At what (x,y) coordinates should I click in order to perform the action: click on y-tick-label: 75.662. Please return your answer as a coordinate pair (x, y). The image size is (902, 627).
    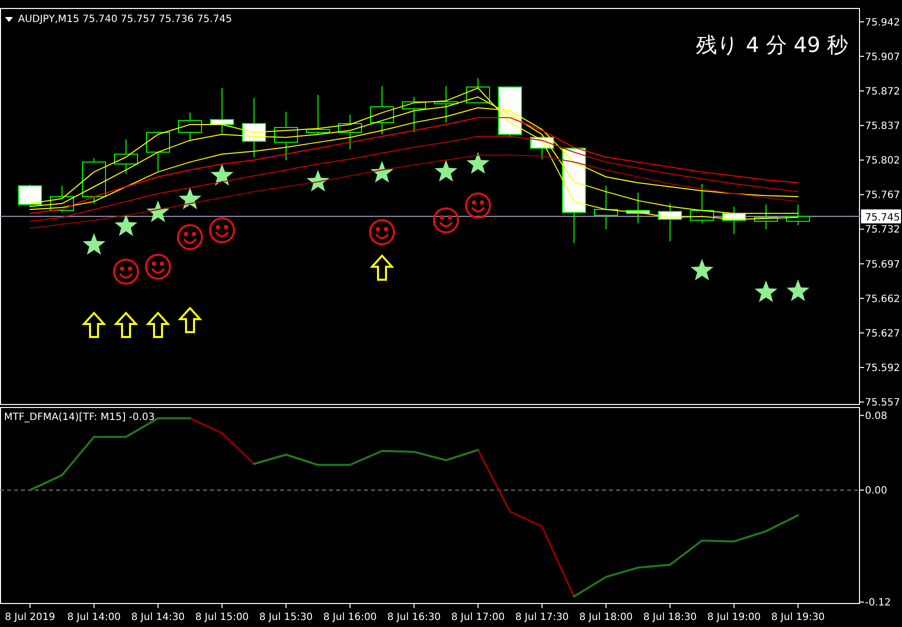
    Looking at the image, I should click on (882, 299).